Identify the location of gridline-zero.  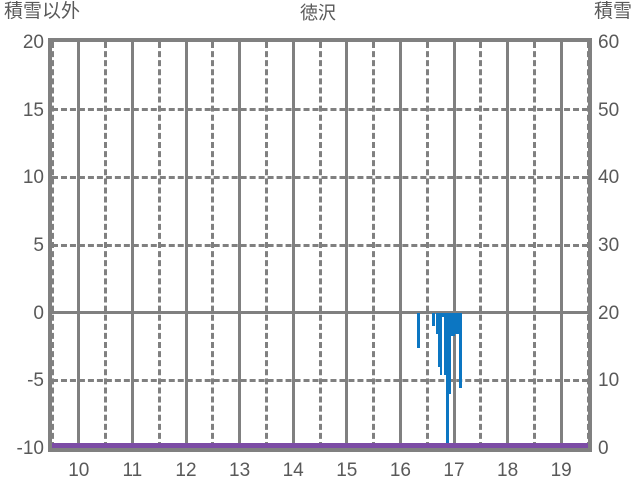
(320, 313).